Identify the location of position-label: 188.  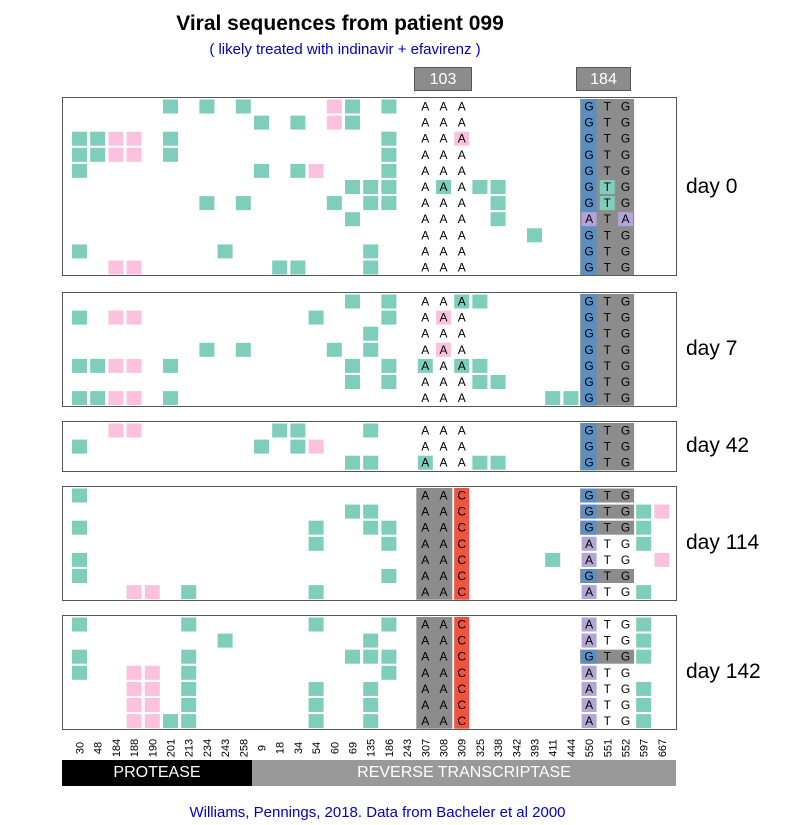
(135, 748).